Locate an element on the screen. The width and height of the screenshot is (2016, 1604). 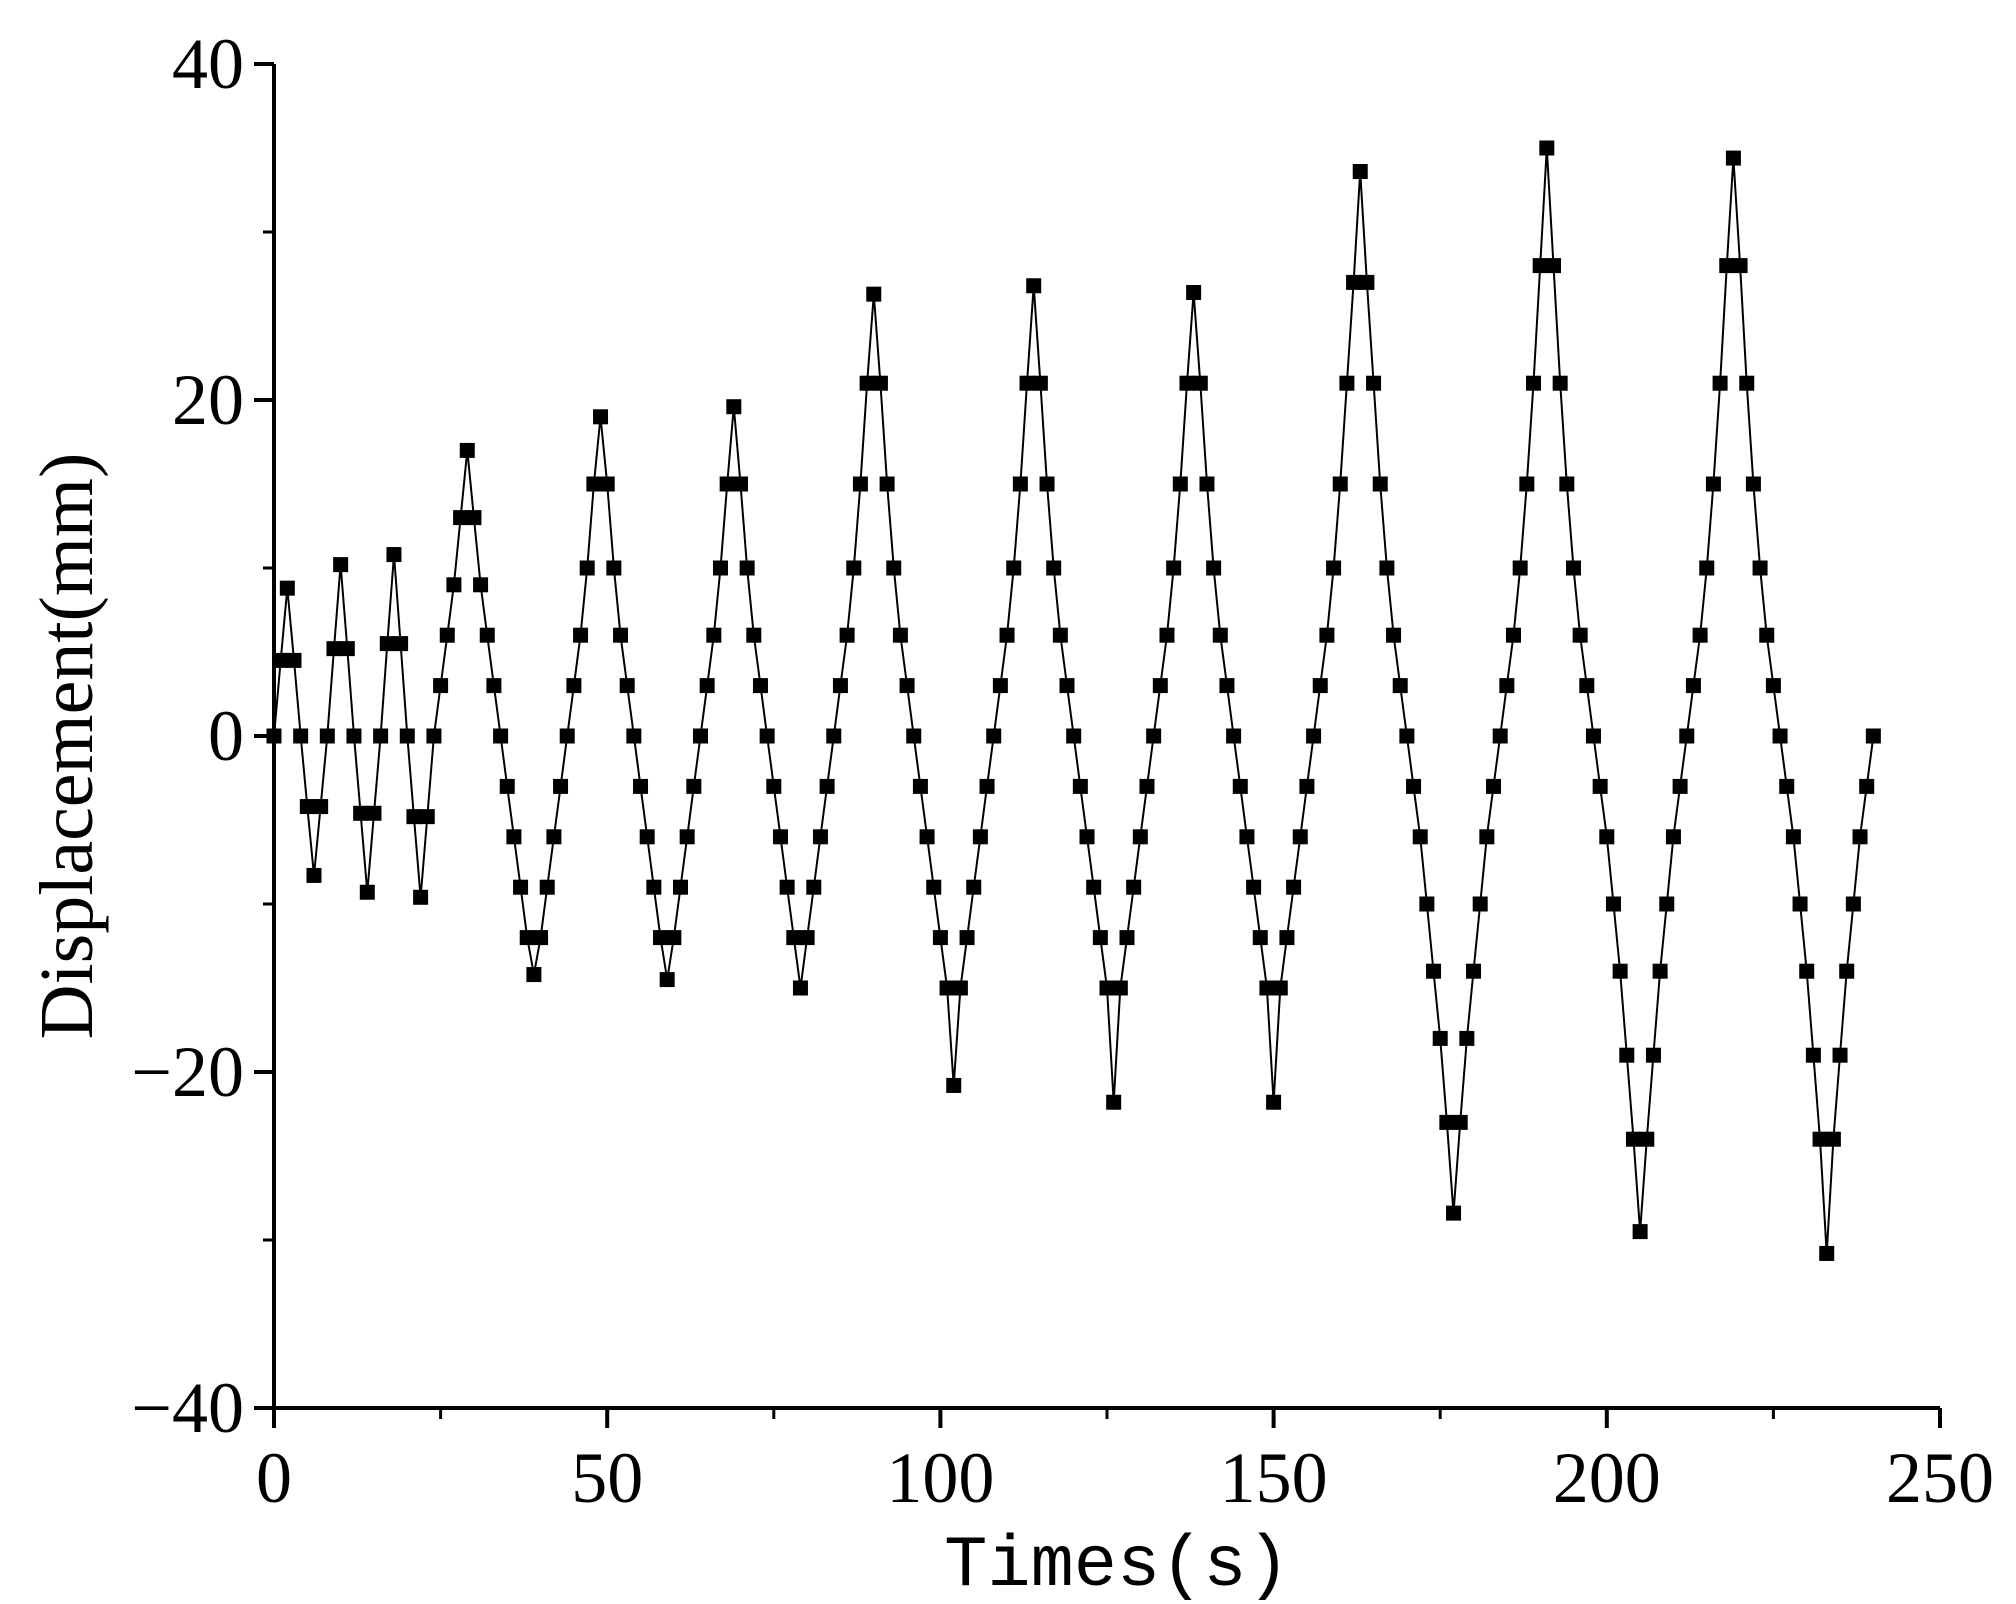
y-tick-label: 20 is located at coordinates (208, 400).